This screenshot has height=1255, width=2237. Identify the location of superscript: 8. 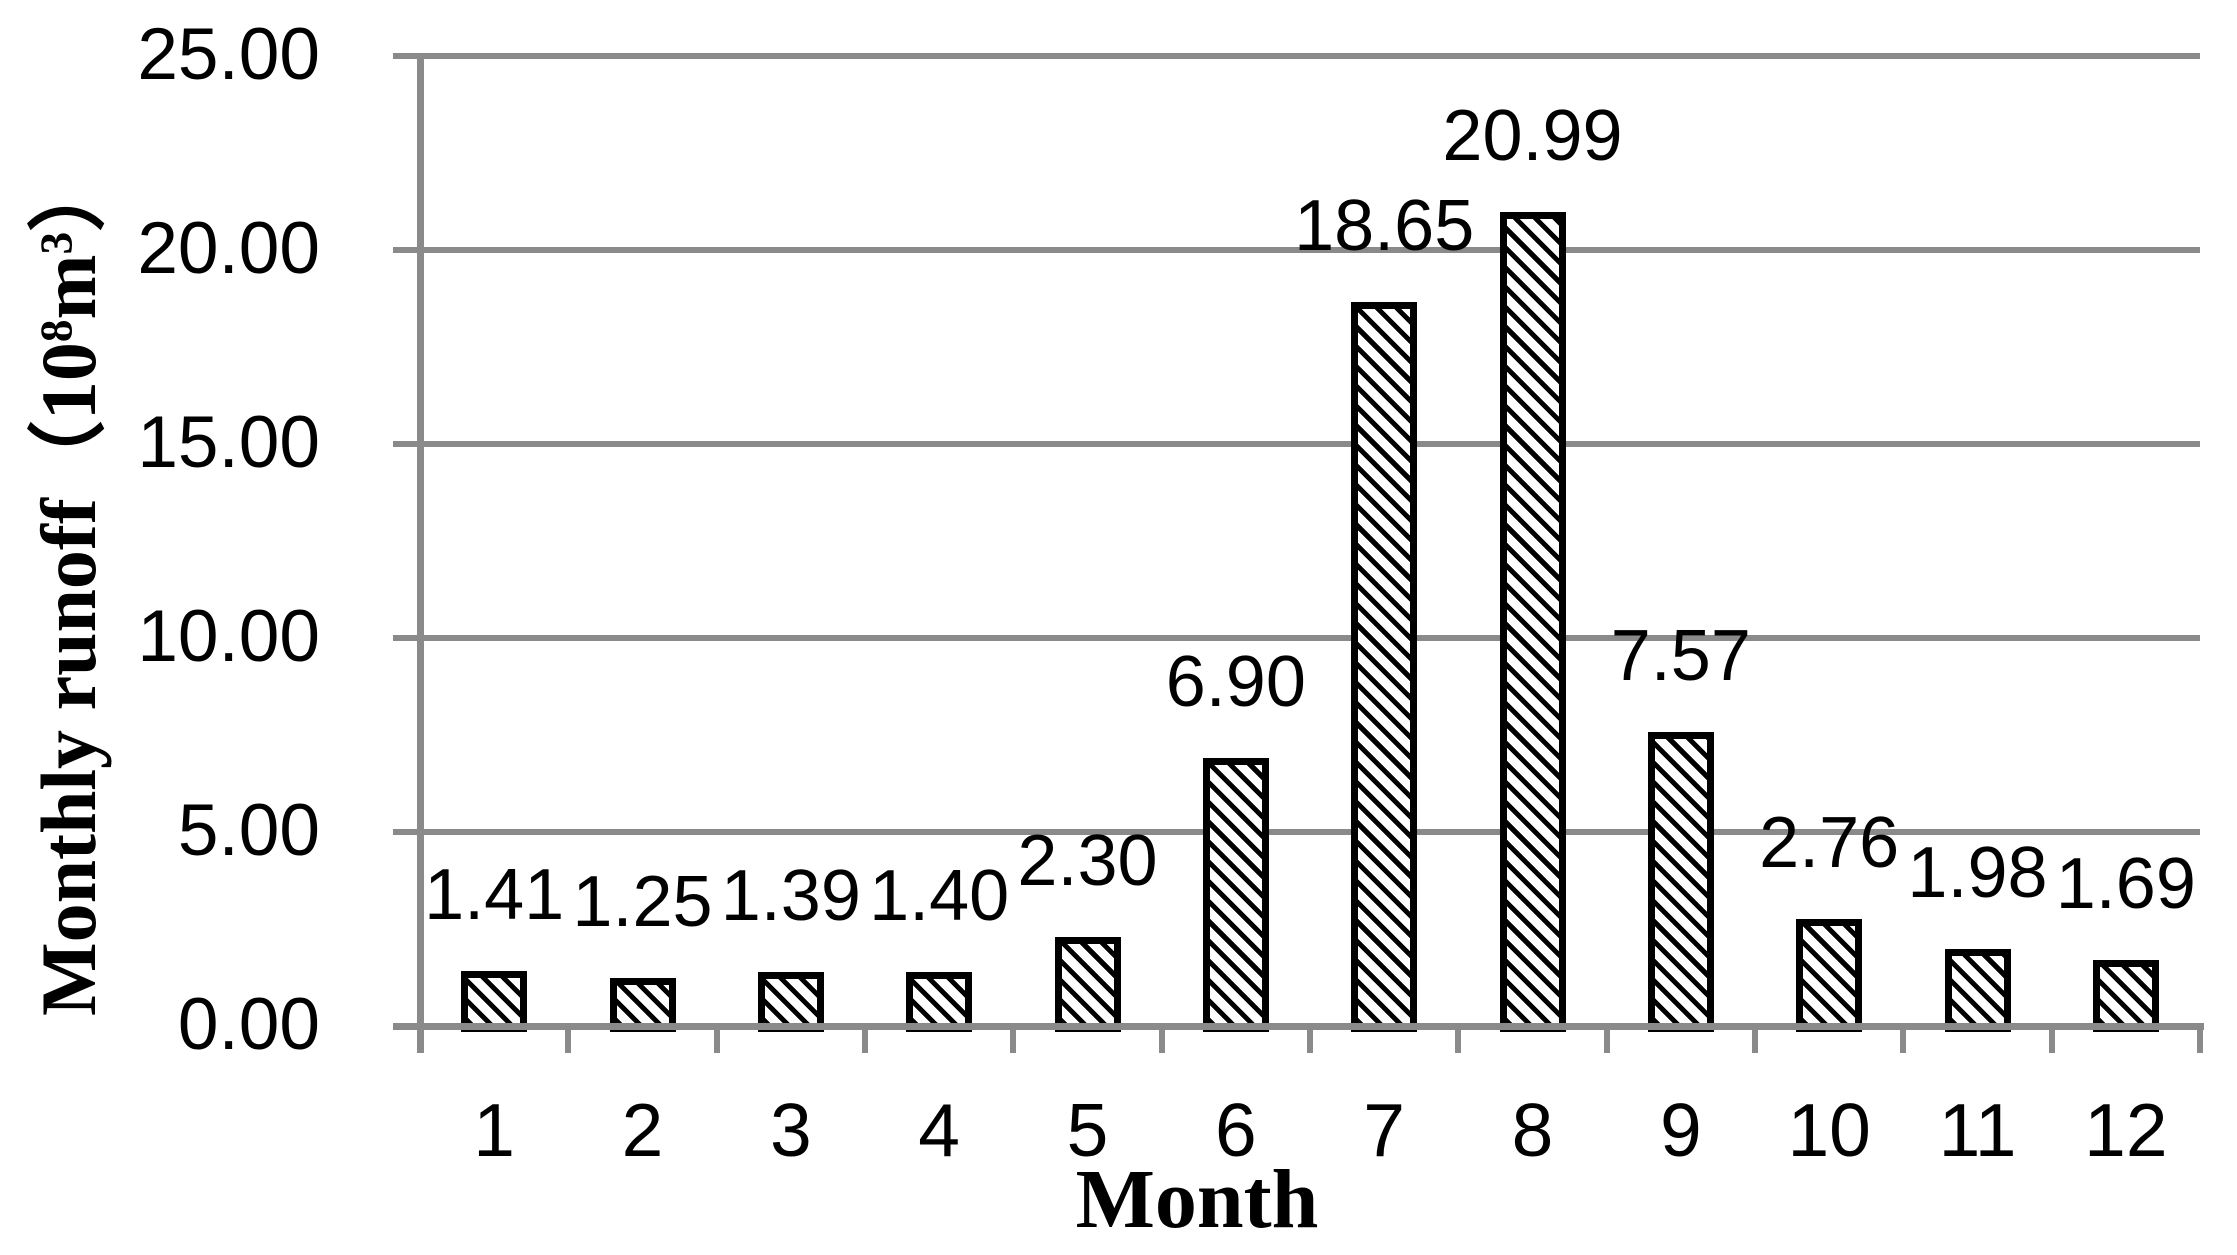
(56, 331).